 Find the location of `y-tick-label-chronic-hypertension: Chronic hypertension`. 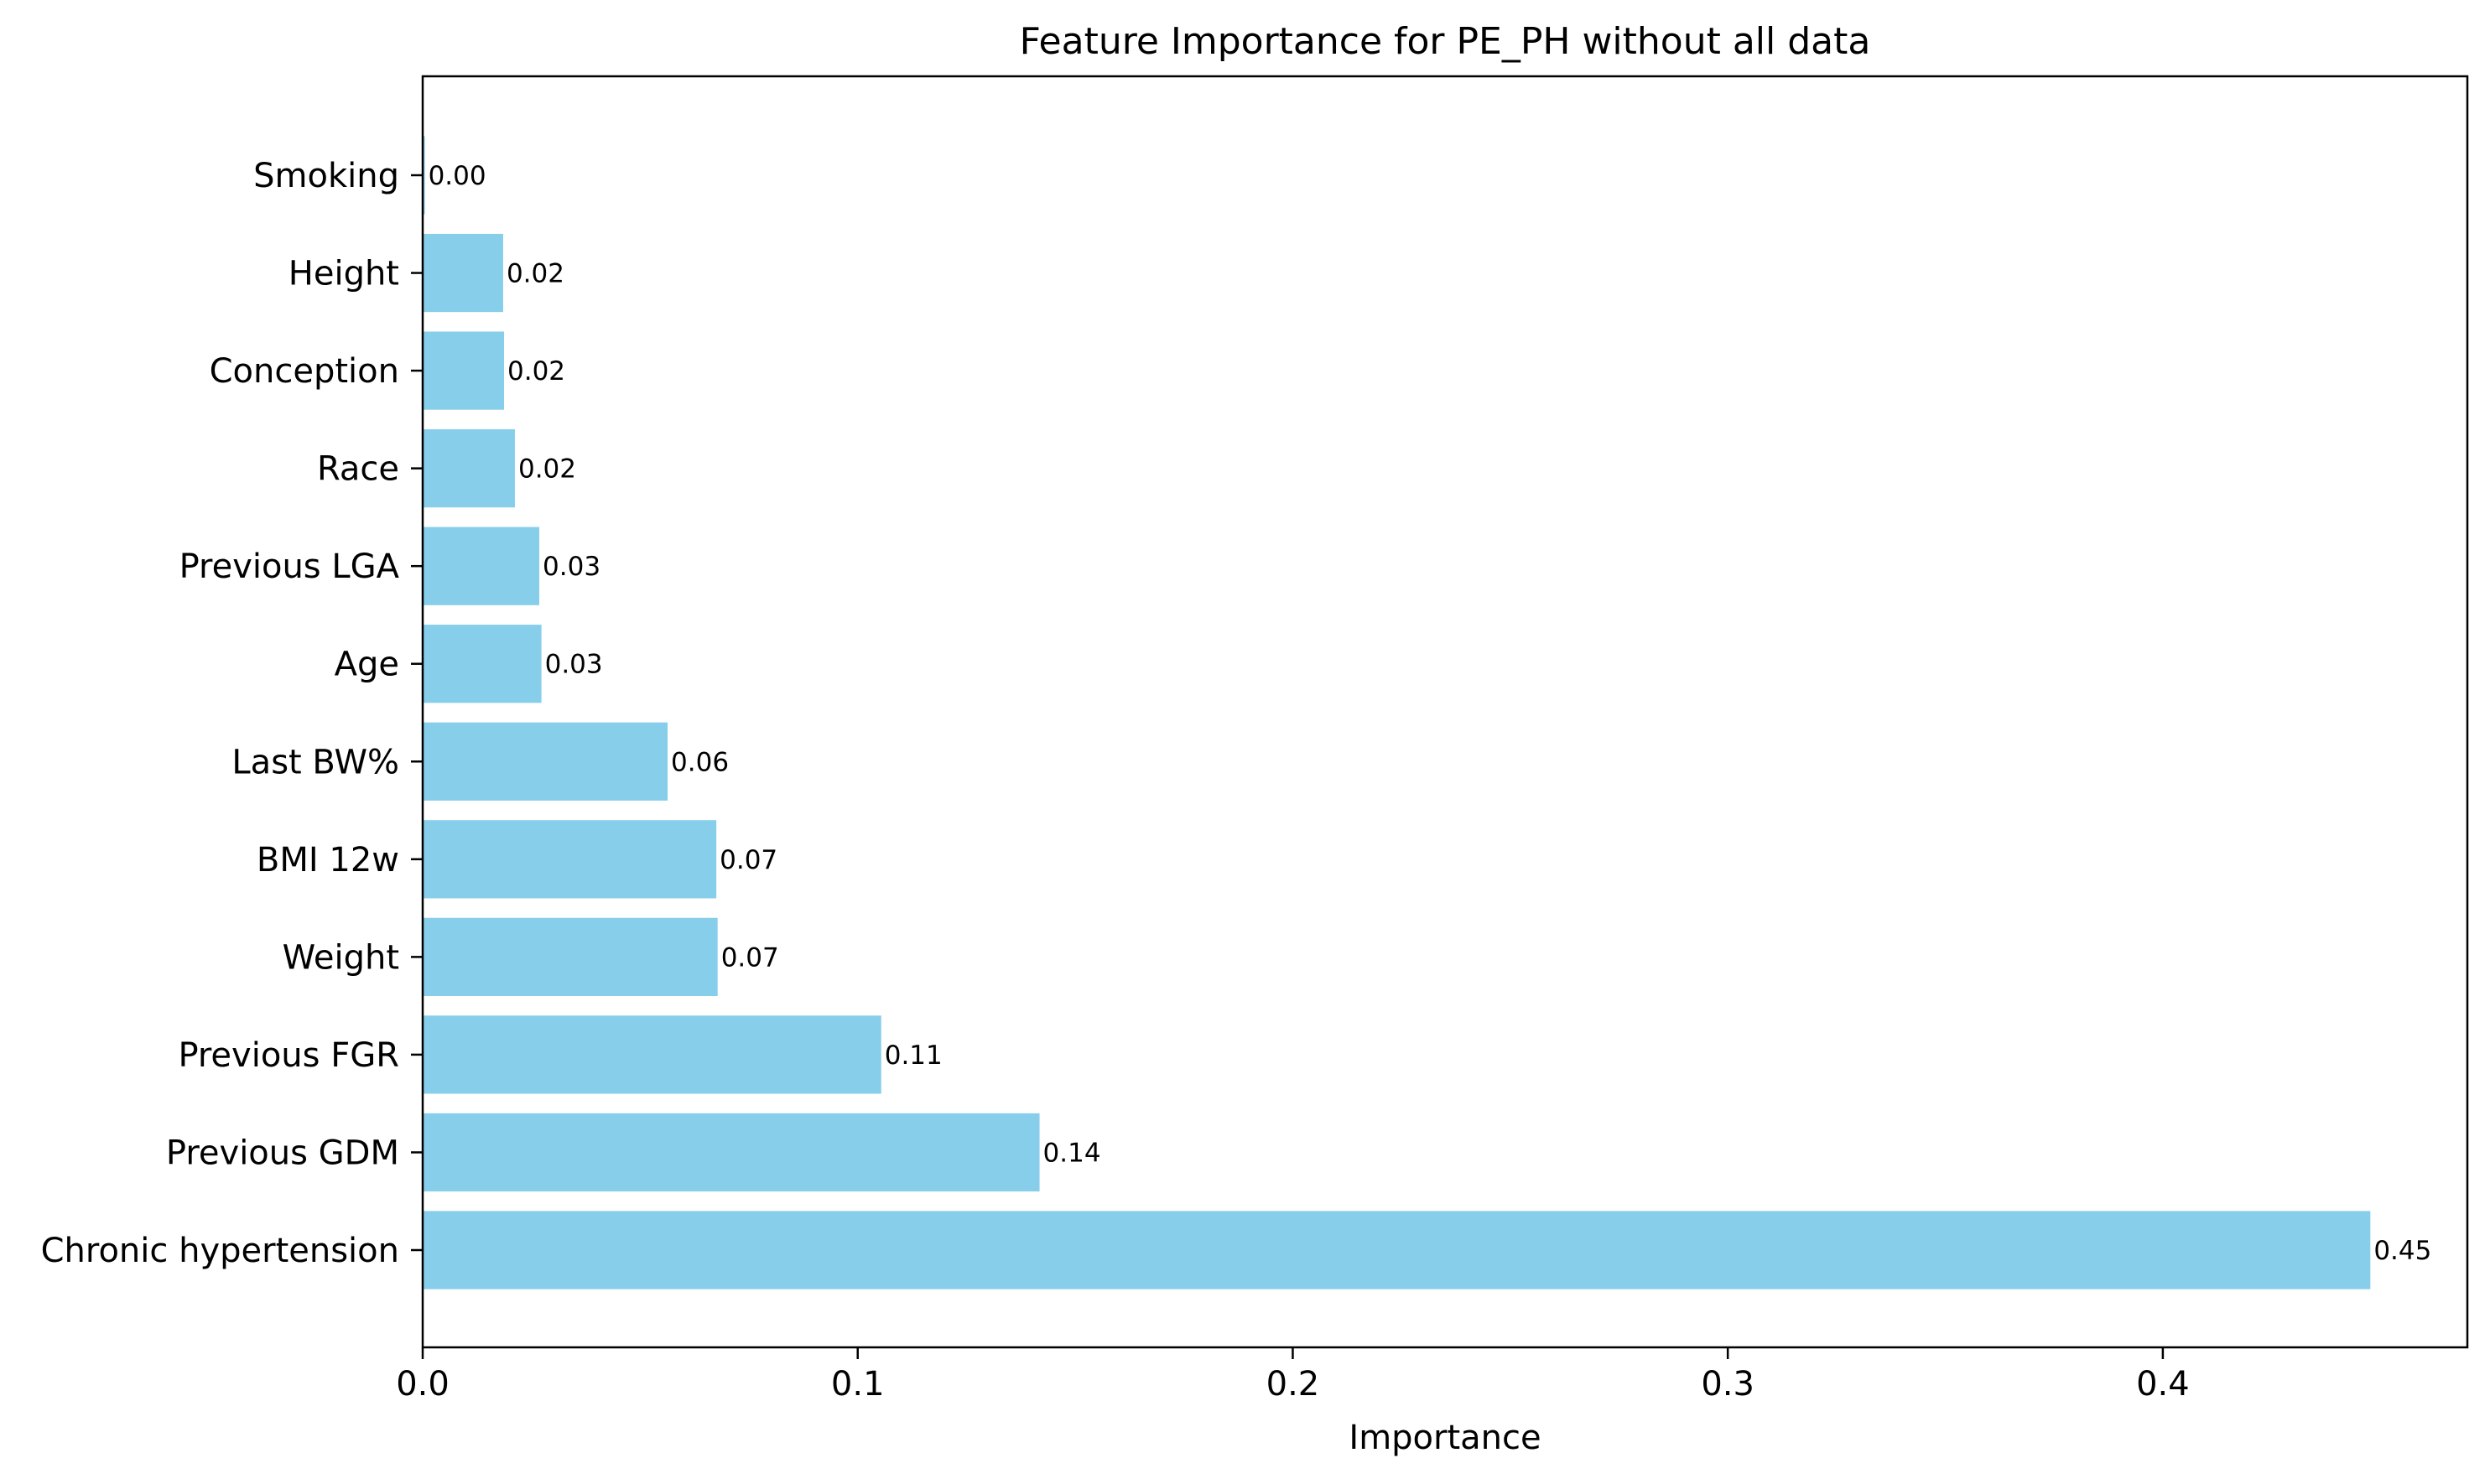

y-tick-label-chronic-hypertension: Chronic hypertension is located at coordinates (220, 1251).